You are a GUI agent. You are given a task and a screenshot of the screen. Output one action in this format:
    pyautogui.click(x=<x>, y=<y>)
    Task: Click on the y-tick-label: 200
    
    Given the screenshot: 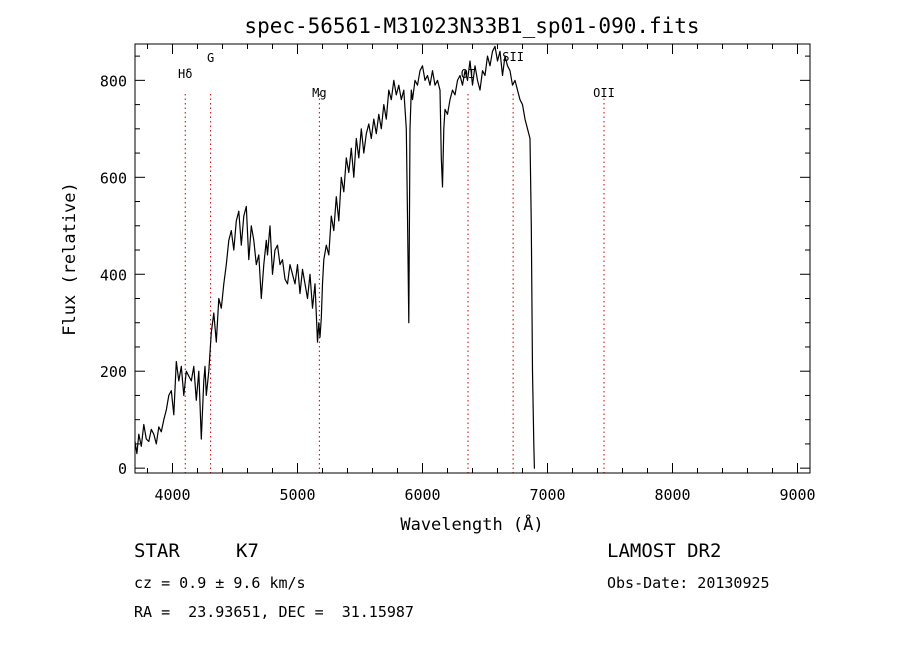 What is the action you would take?
    pyautogui.click(x=113, y=372)
    